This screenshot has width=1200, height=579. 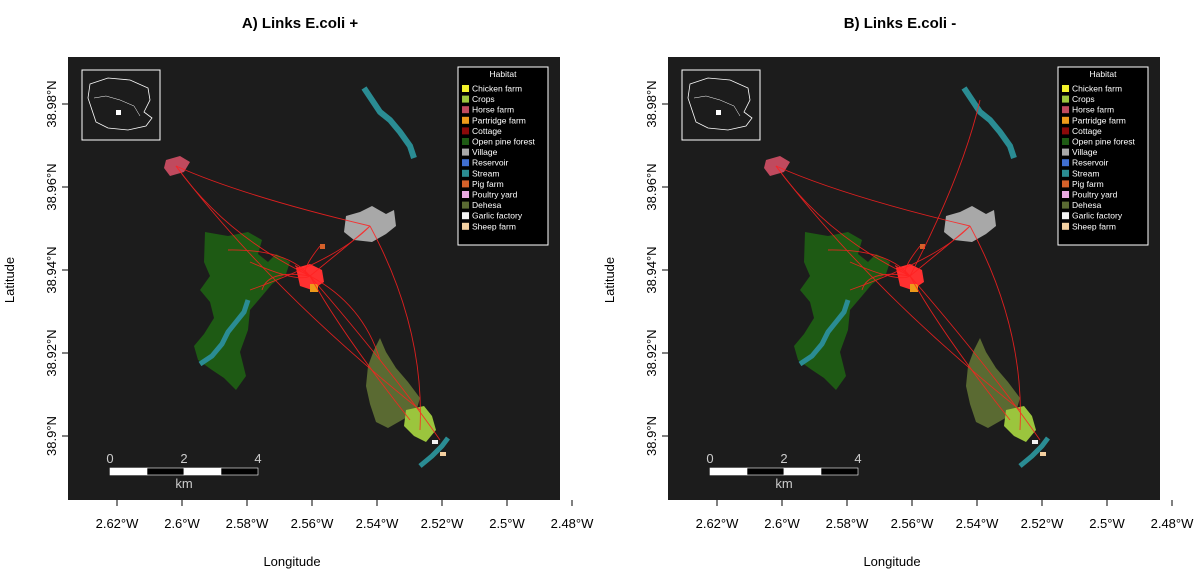 What do you see at coordinates (51, 352) in the screenshot?
I see `y-tick-label: 38.92°N` at bounding box center [51, 352].